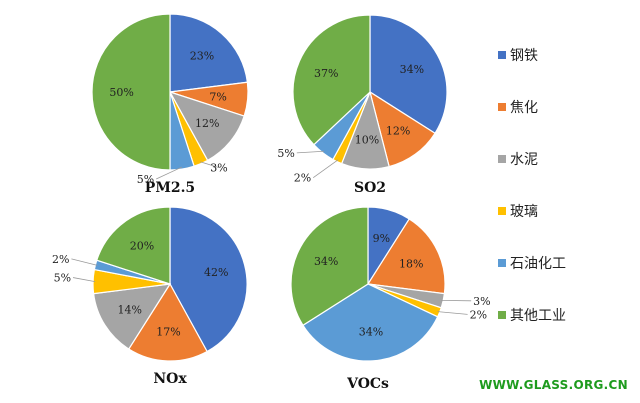 The width and height of the screenshot is (640, 403). Describe the element at coordinates (168, 332) in the screenshot. I see `data-label: 17%` at that location.